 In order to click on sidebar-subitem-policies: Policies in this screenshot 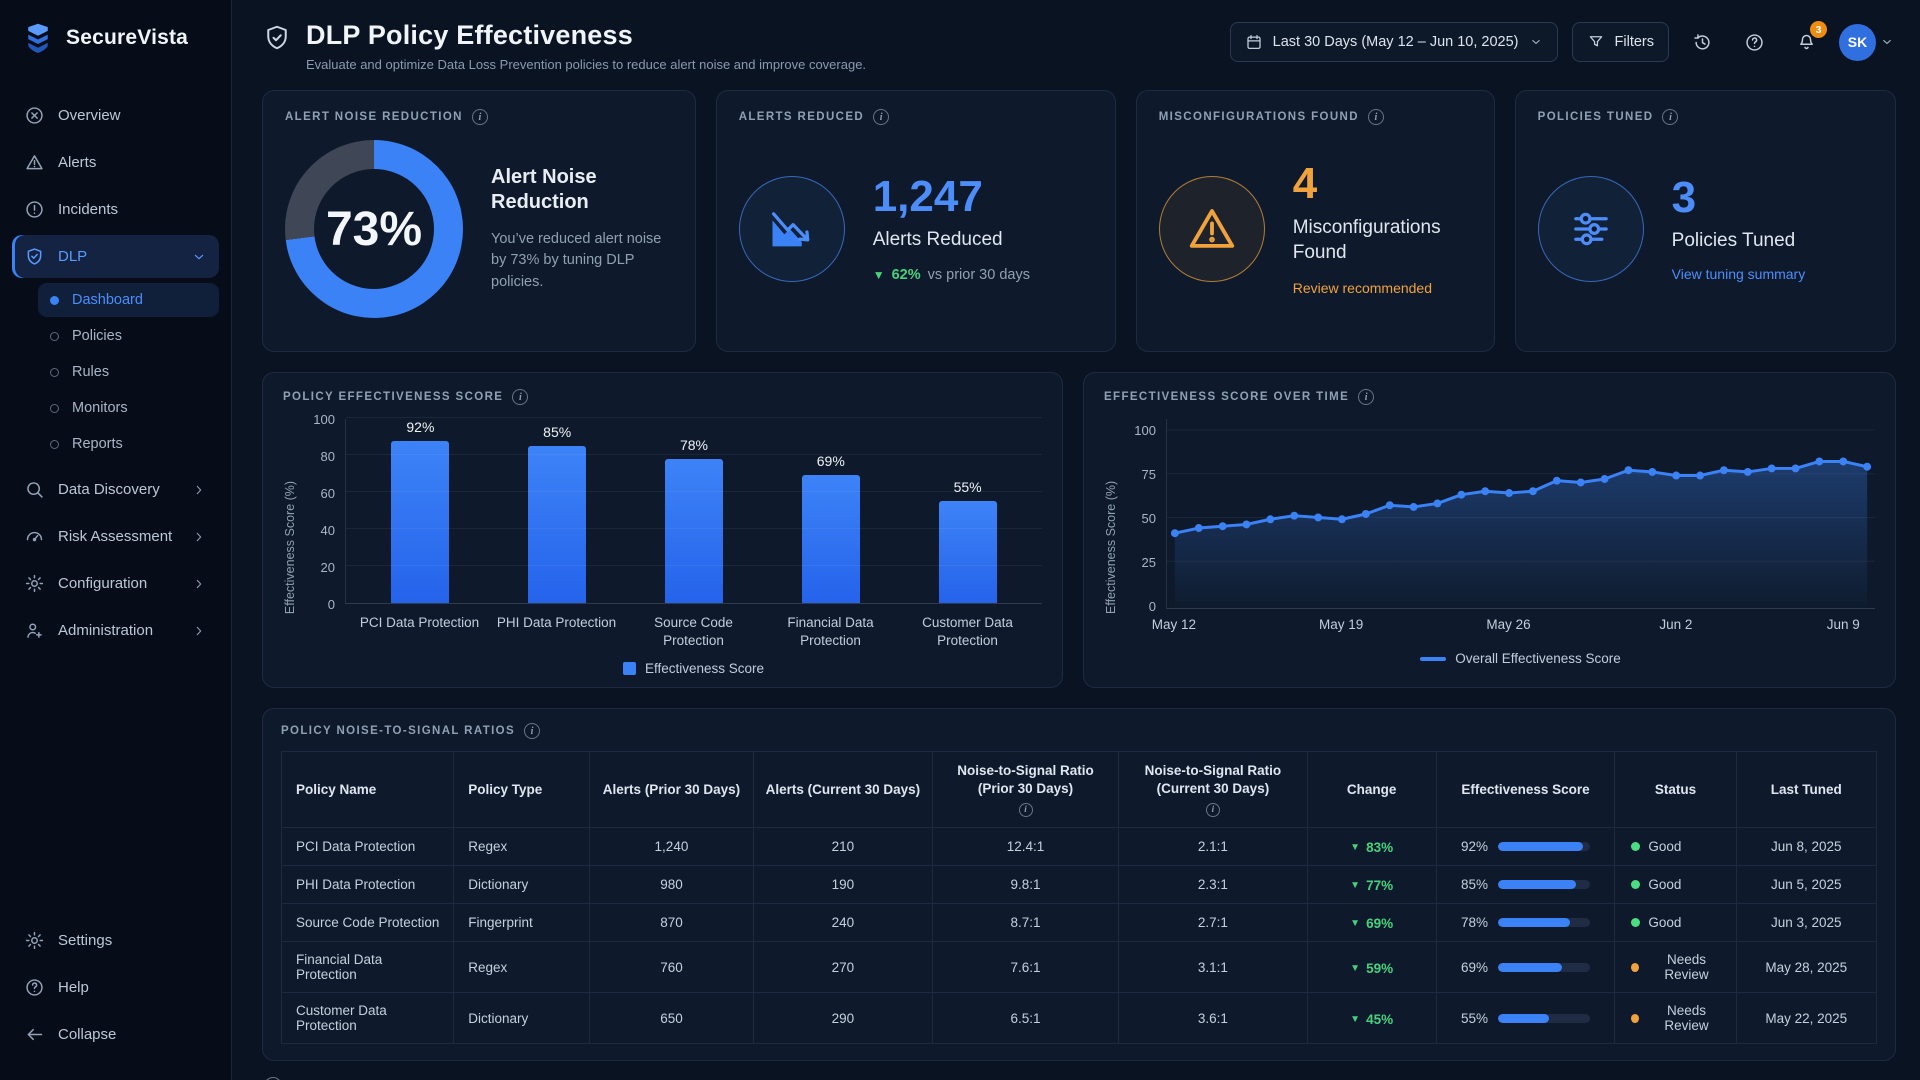, I will do `click(128, 336)`.